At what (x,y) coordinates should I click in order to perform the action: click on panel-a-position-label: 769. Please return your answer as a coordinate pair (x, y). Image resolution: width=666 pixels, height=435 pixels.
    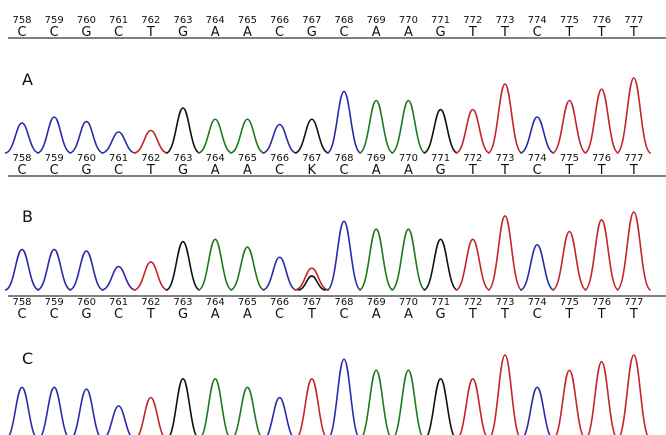
    Looking at the image, I should click on (376, 158).